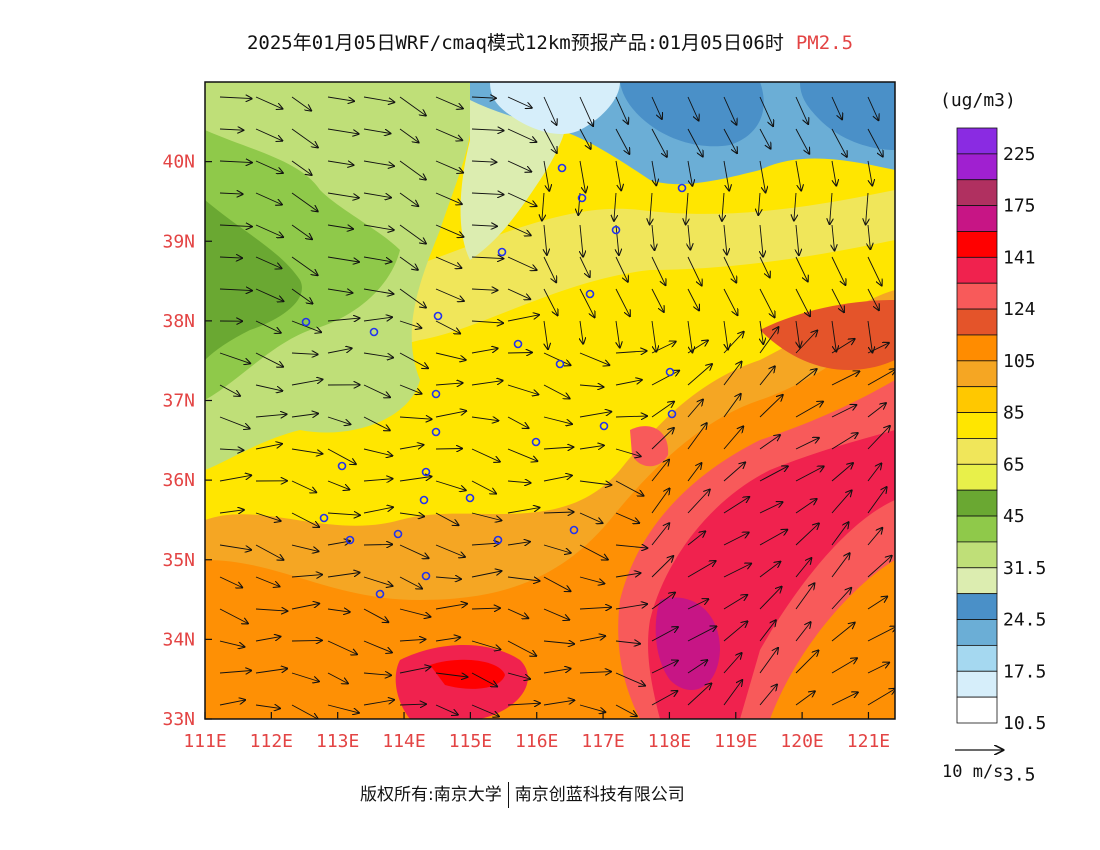 The width and height of the screenshot is (1100, 850). I want to click on colorbar: 225 175 141 124 105 85 65 45 31.5 24.5 17.5 10.5 3.5, so click(1001, 456).